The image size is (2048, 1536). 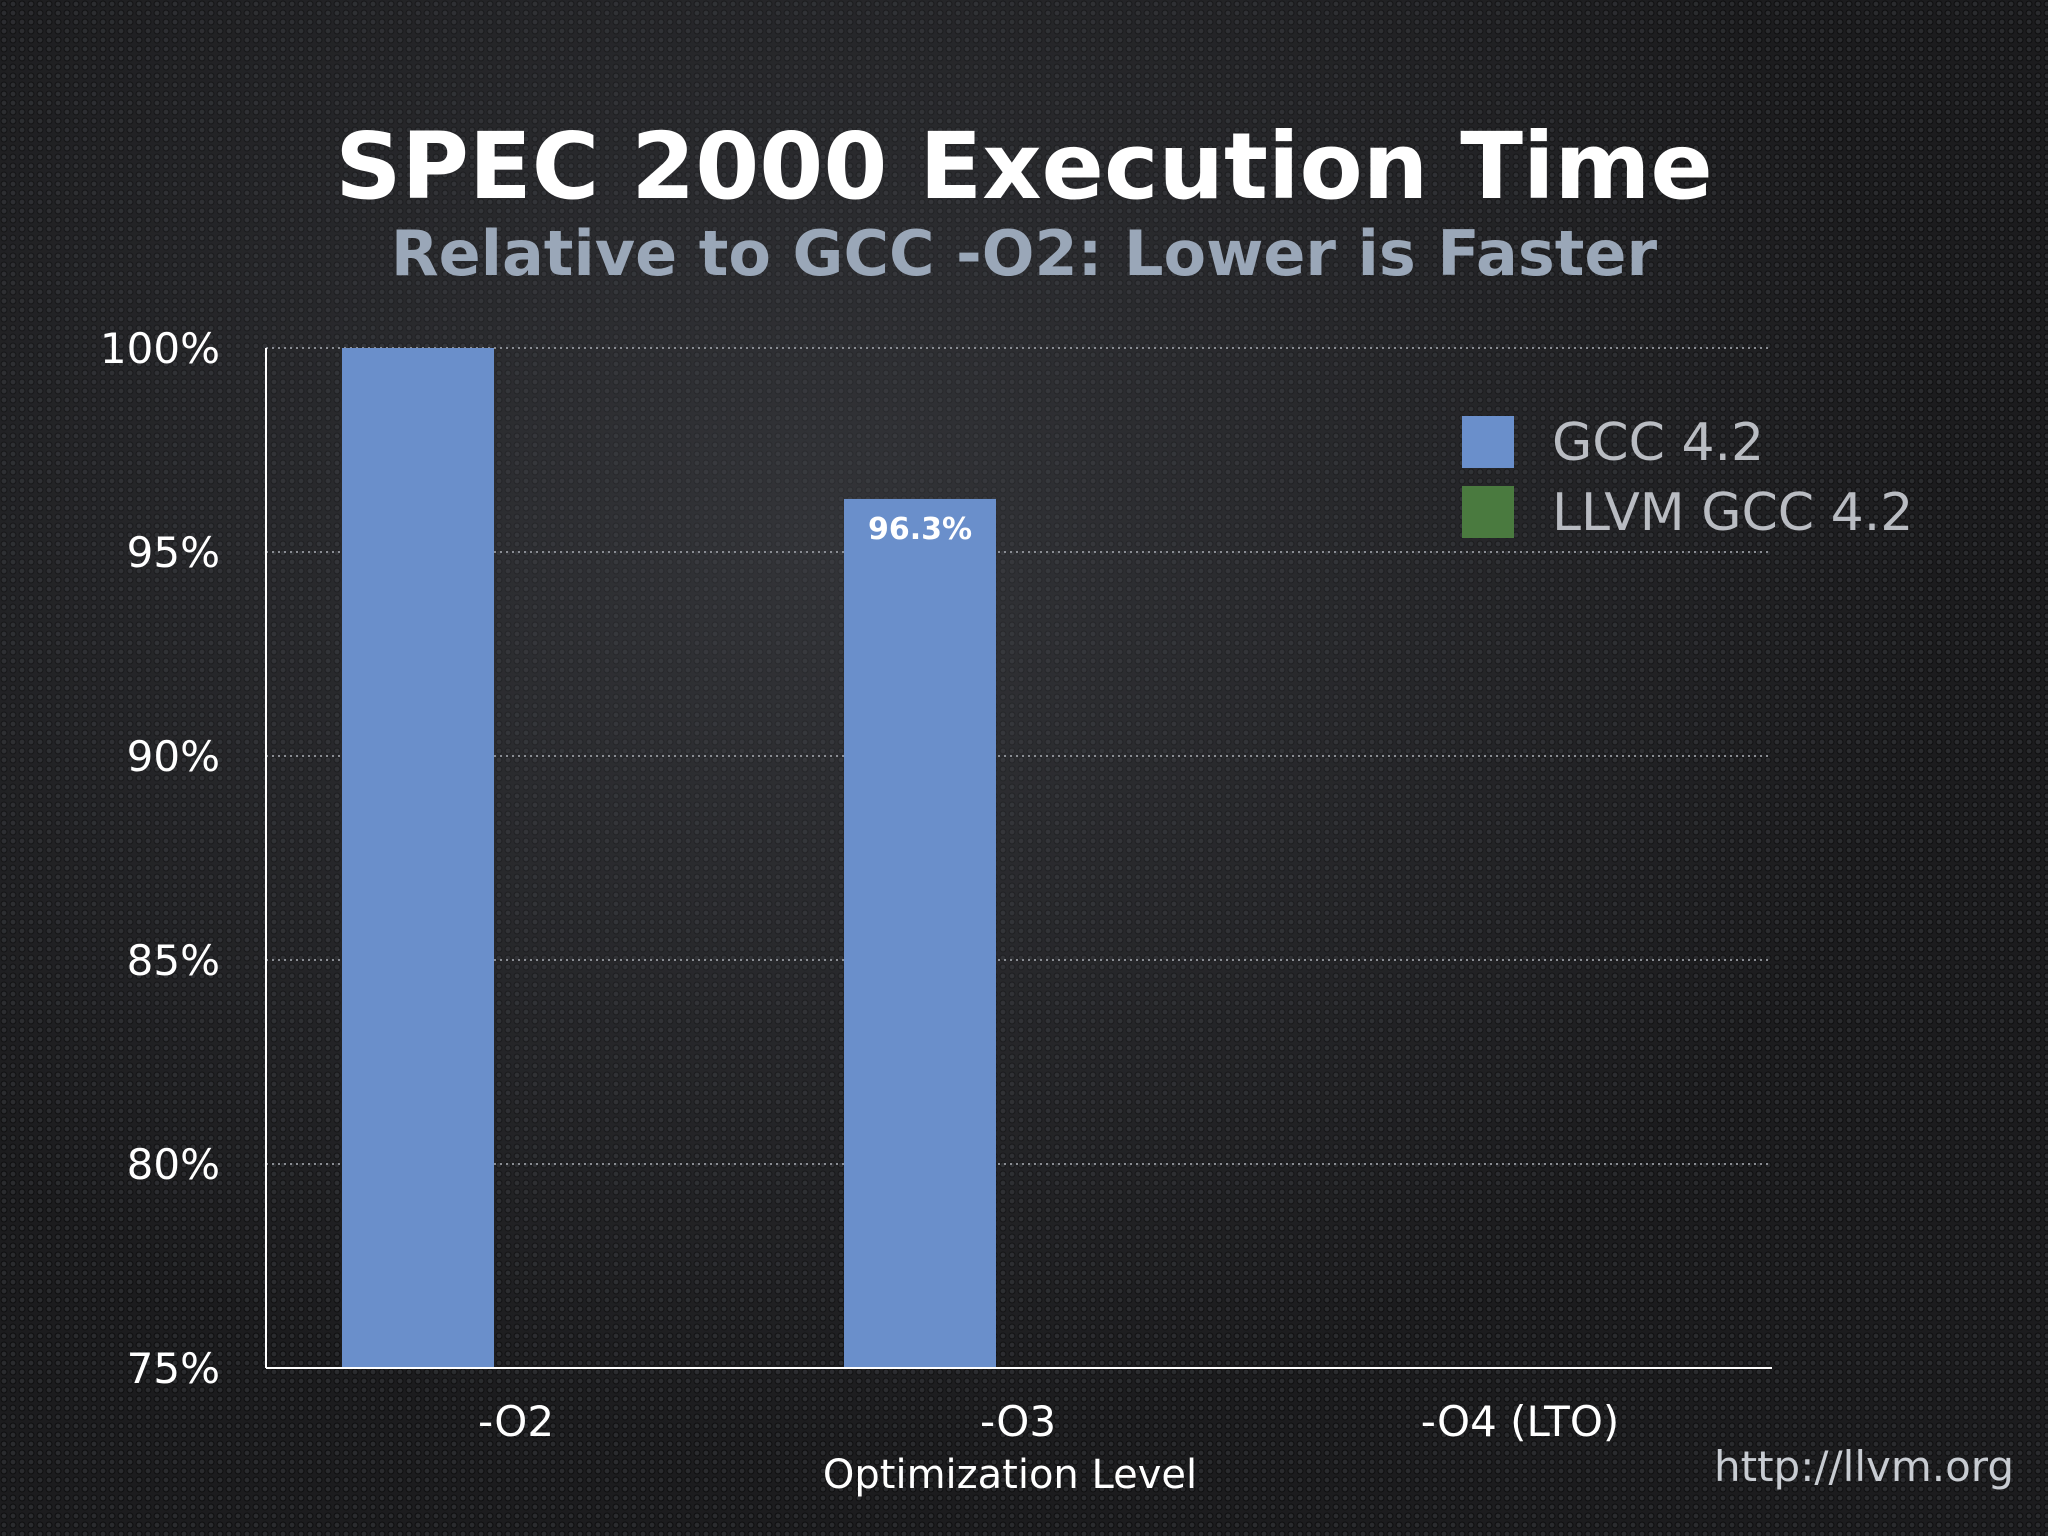 What do you see at coordinates (1520, 1421) in the screenshot?
I see `x-tick-label: -O4 (LTO)` at bounding box center [1520, 1421].